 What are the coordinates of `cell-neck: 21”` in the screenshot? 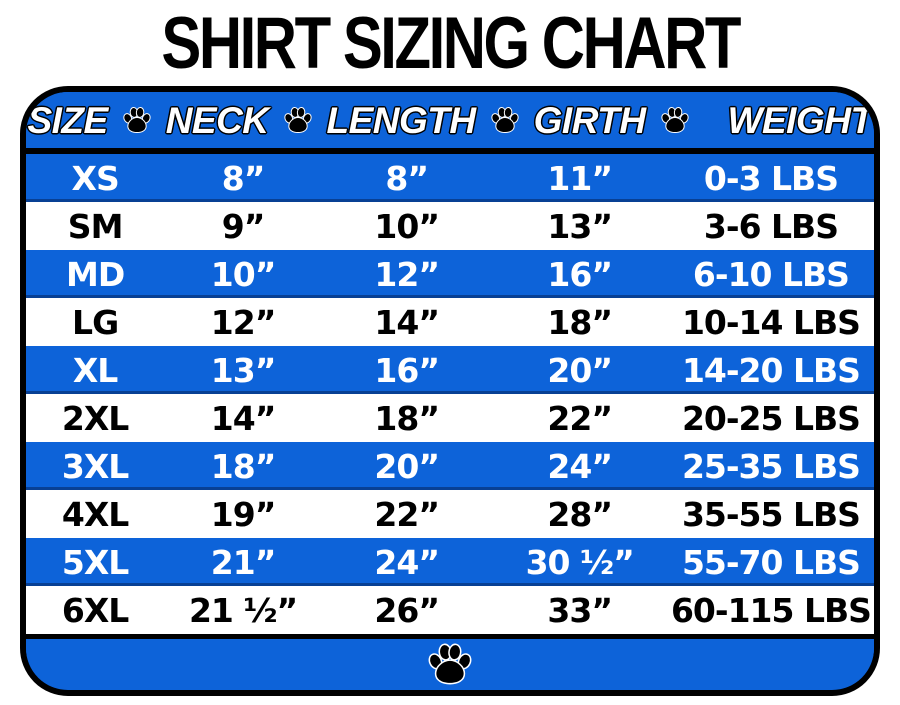 It's located at (243, 562).